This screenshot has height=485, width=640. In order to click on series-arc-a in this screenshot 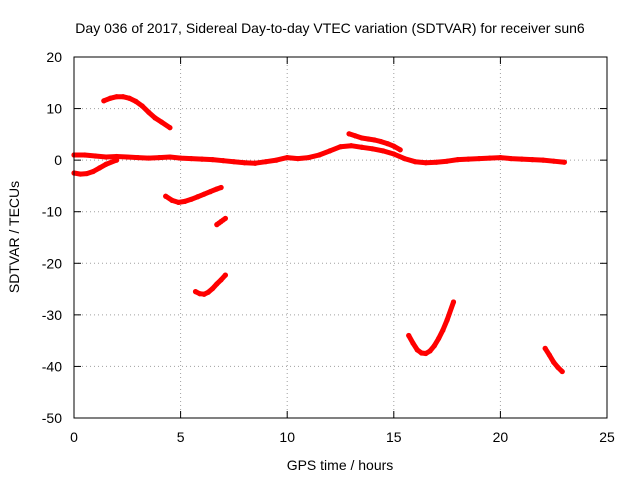, I will do `click(137, 112)`.